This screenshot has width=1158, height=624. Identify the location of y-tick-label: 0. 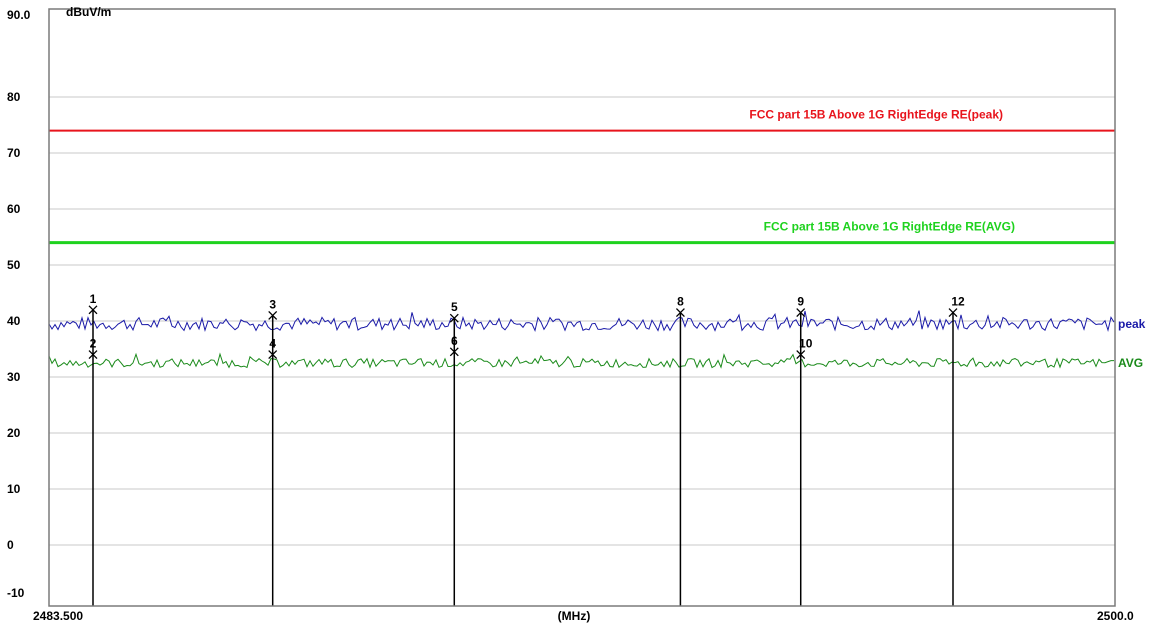
(10, 545).